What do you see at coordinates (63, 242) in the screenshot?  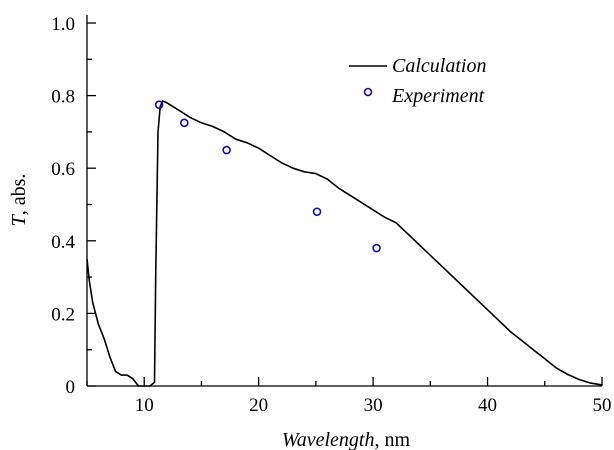 I see `y-tick-label: 0.4` at bounding box center [63, 242].